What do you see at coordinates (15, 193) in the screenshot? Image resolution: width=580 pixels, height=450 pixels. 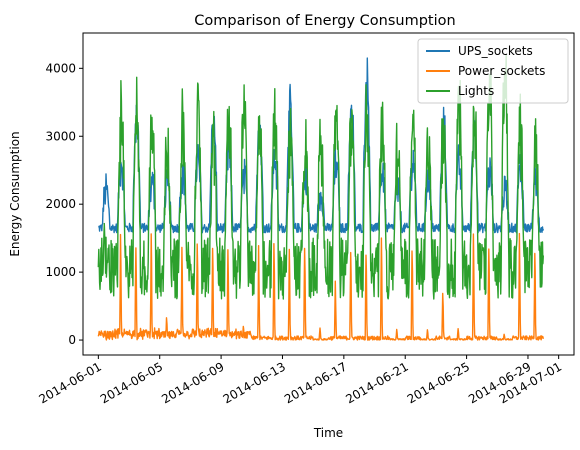 I see `y-axis-label: Energy Consumption` at bounding box center [15, 193].